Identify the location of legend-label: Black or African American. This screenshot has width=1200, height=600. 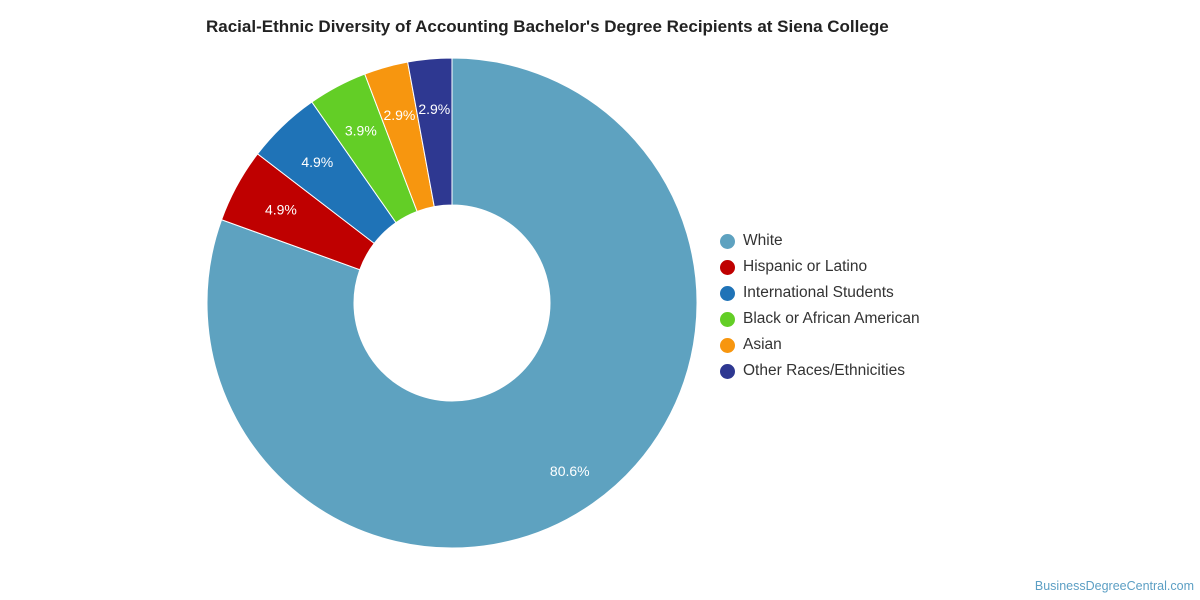
(831, 318).